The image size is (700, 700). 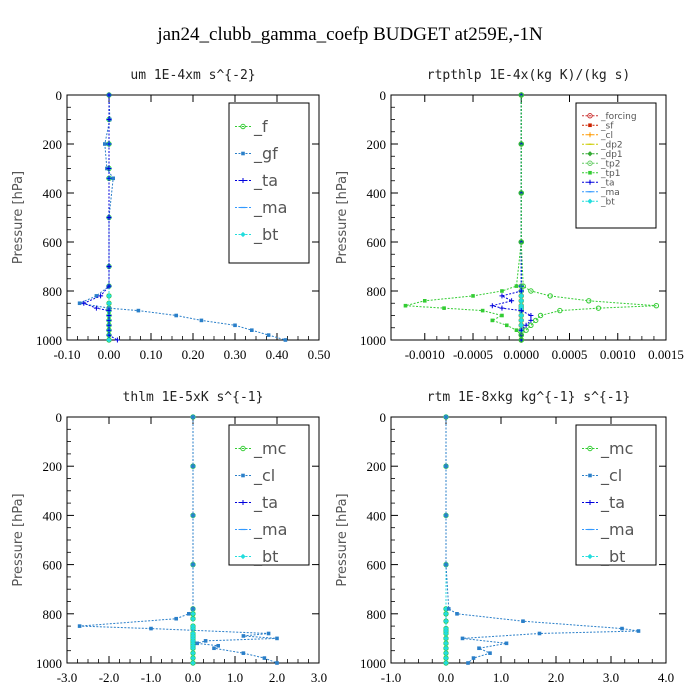 What do you see at coordinates (319, 677) in the screenshot?
I see `x-tick-label: 3.0` at bounding box center [319, 677].